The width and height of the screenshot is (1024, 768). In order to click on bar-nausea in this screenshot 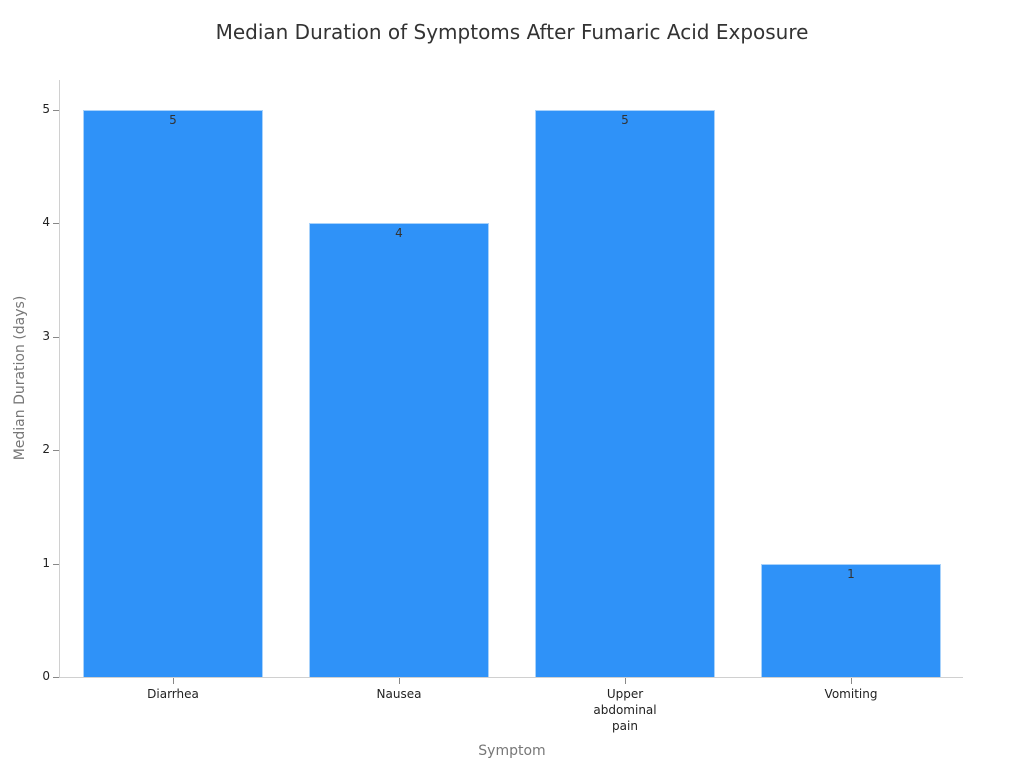, I will do `click(399, 450)`.